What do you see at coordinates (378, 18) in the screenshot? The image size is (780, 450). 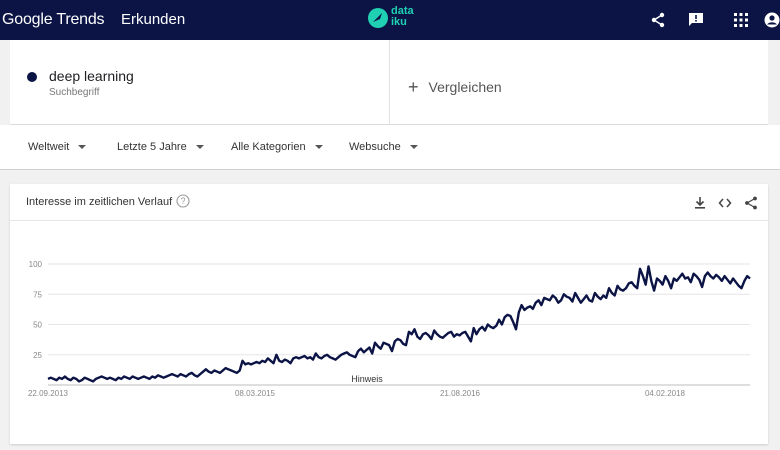 I see `dataiku-bird-icon` at bounding box center [378, 18].